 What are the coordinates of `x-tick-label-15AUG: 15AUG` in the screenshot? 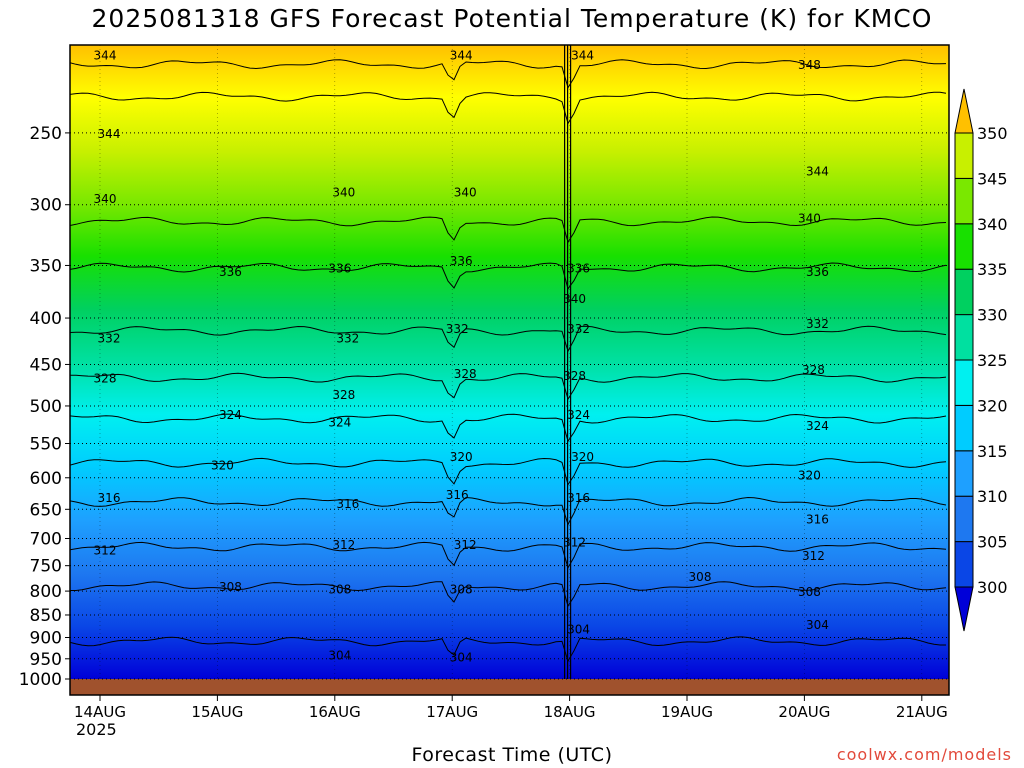 It's located at (217, 712).